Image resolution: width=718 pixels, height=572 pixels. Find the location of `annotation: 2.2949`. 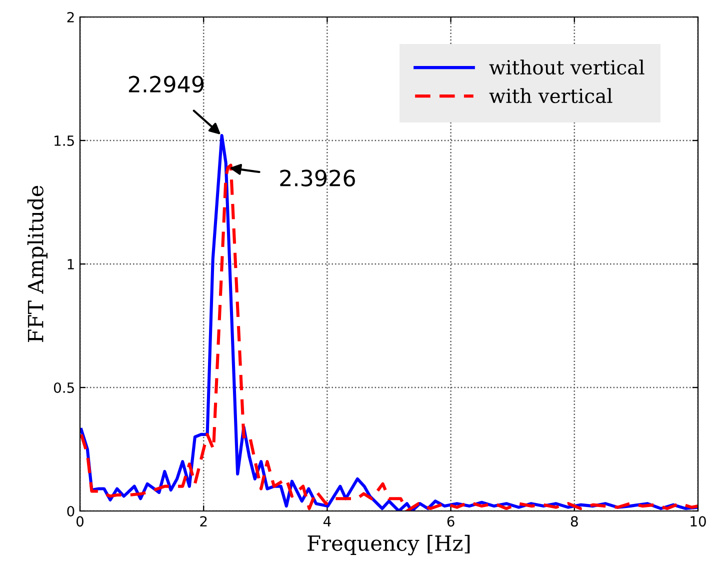

annotation: 2.2949 is located at coordinates (166, 84).